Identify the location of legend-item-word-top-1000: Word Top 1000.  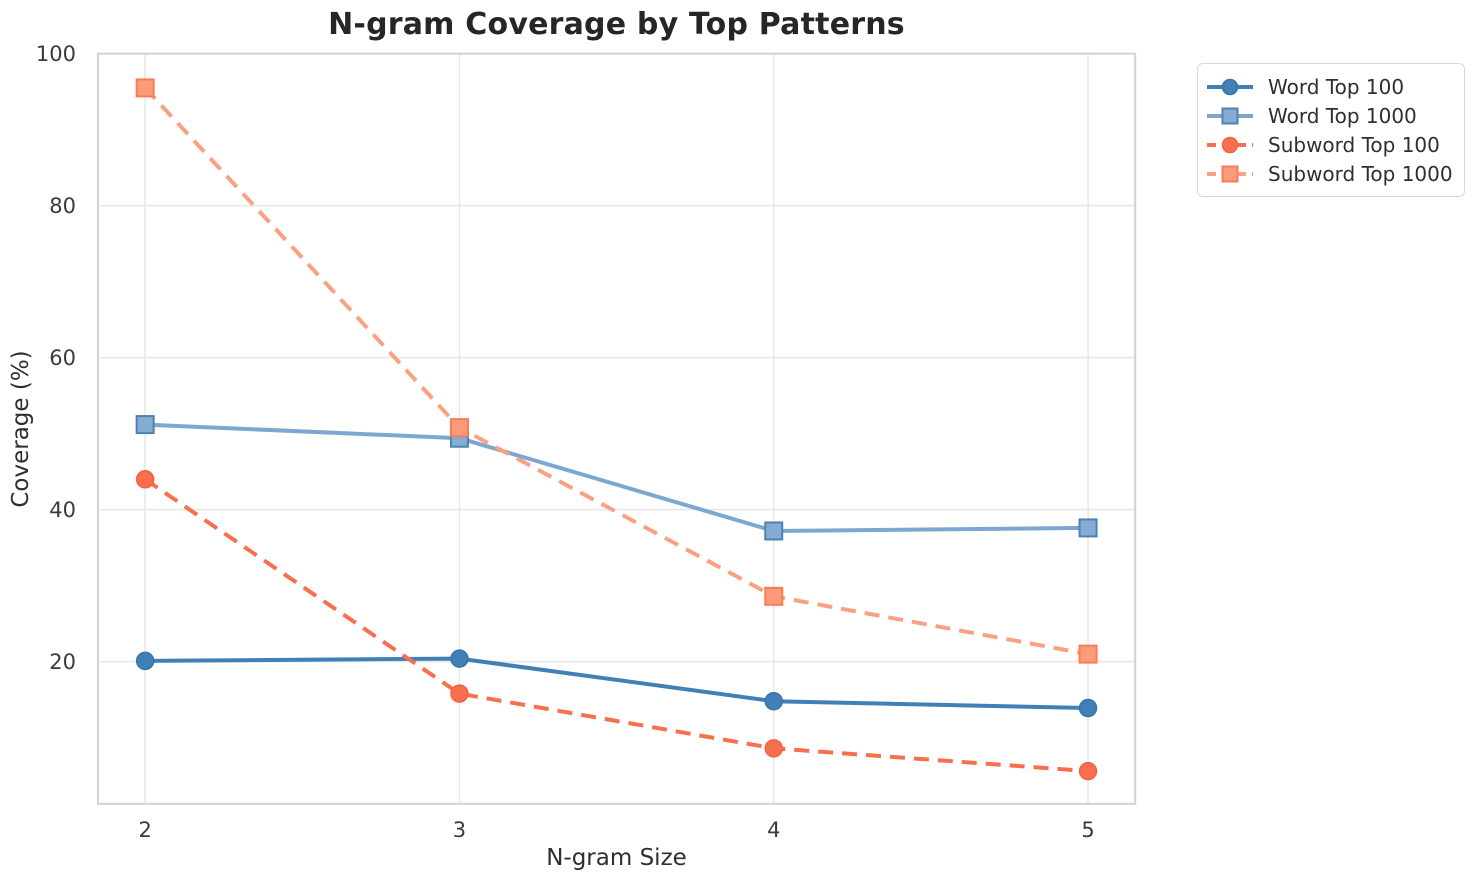
(1331, 115).